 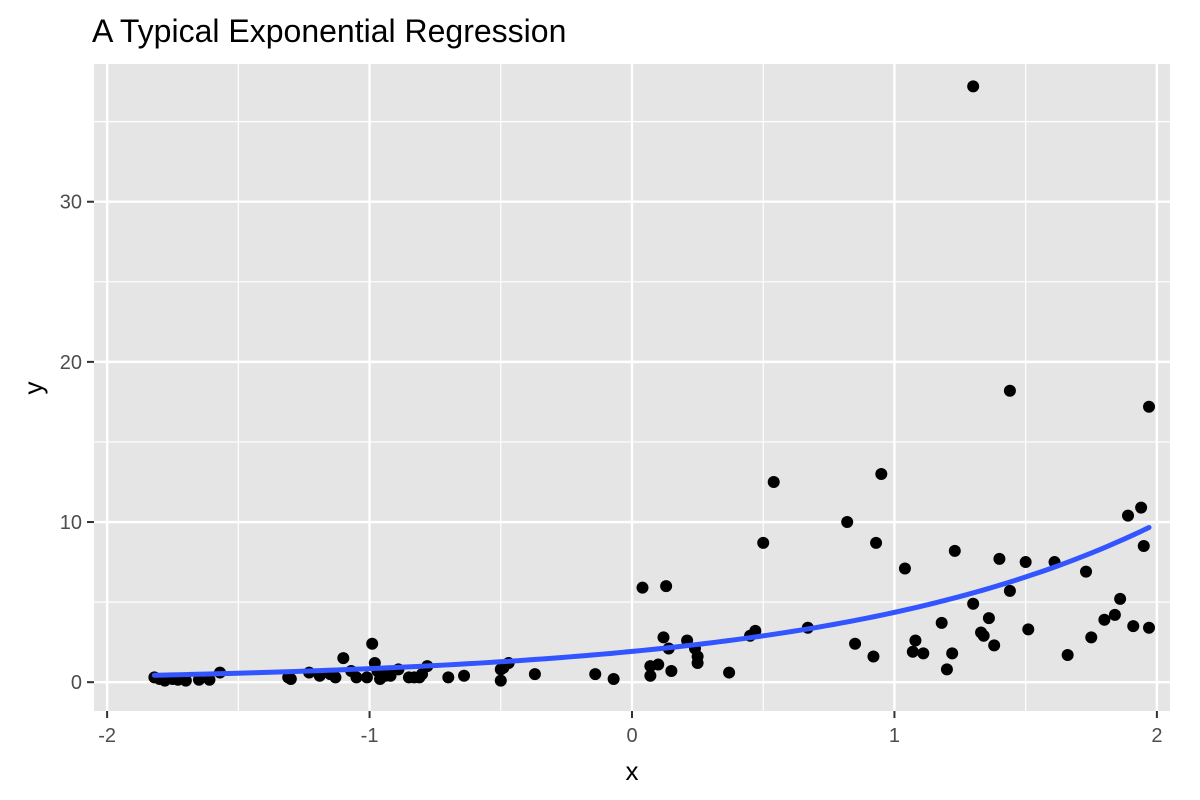 I want to click on y-axis-title: y, so click(x=33, y=388).